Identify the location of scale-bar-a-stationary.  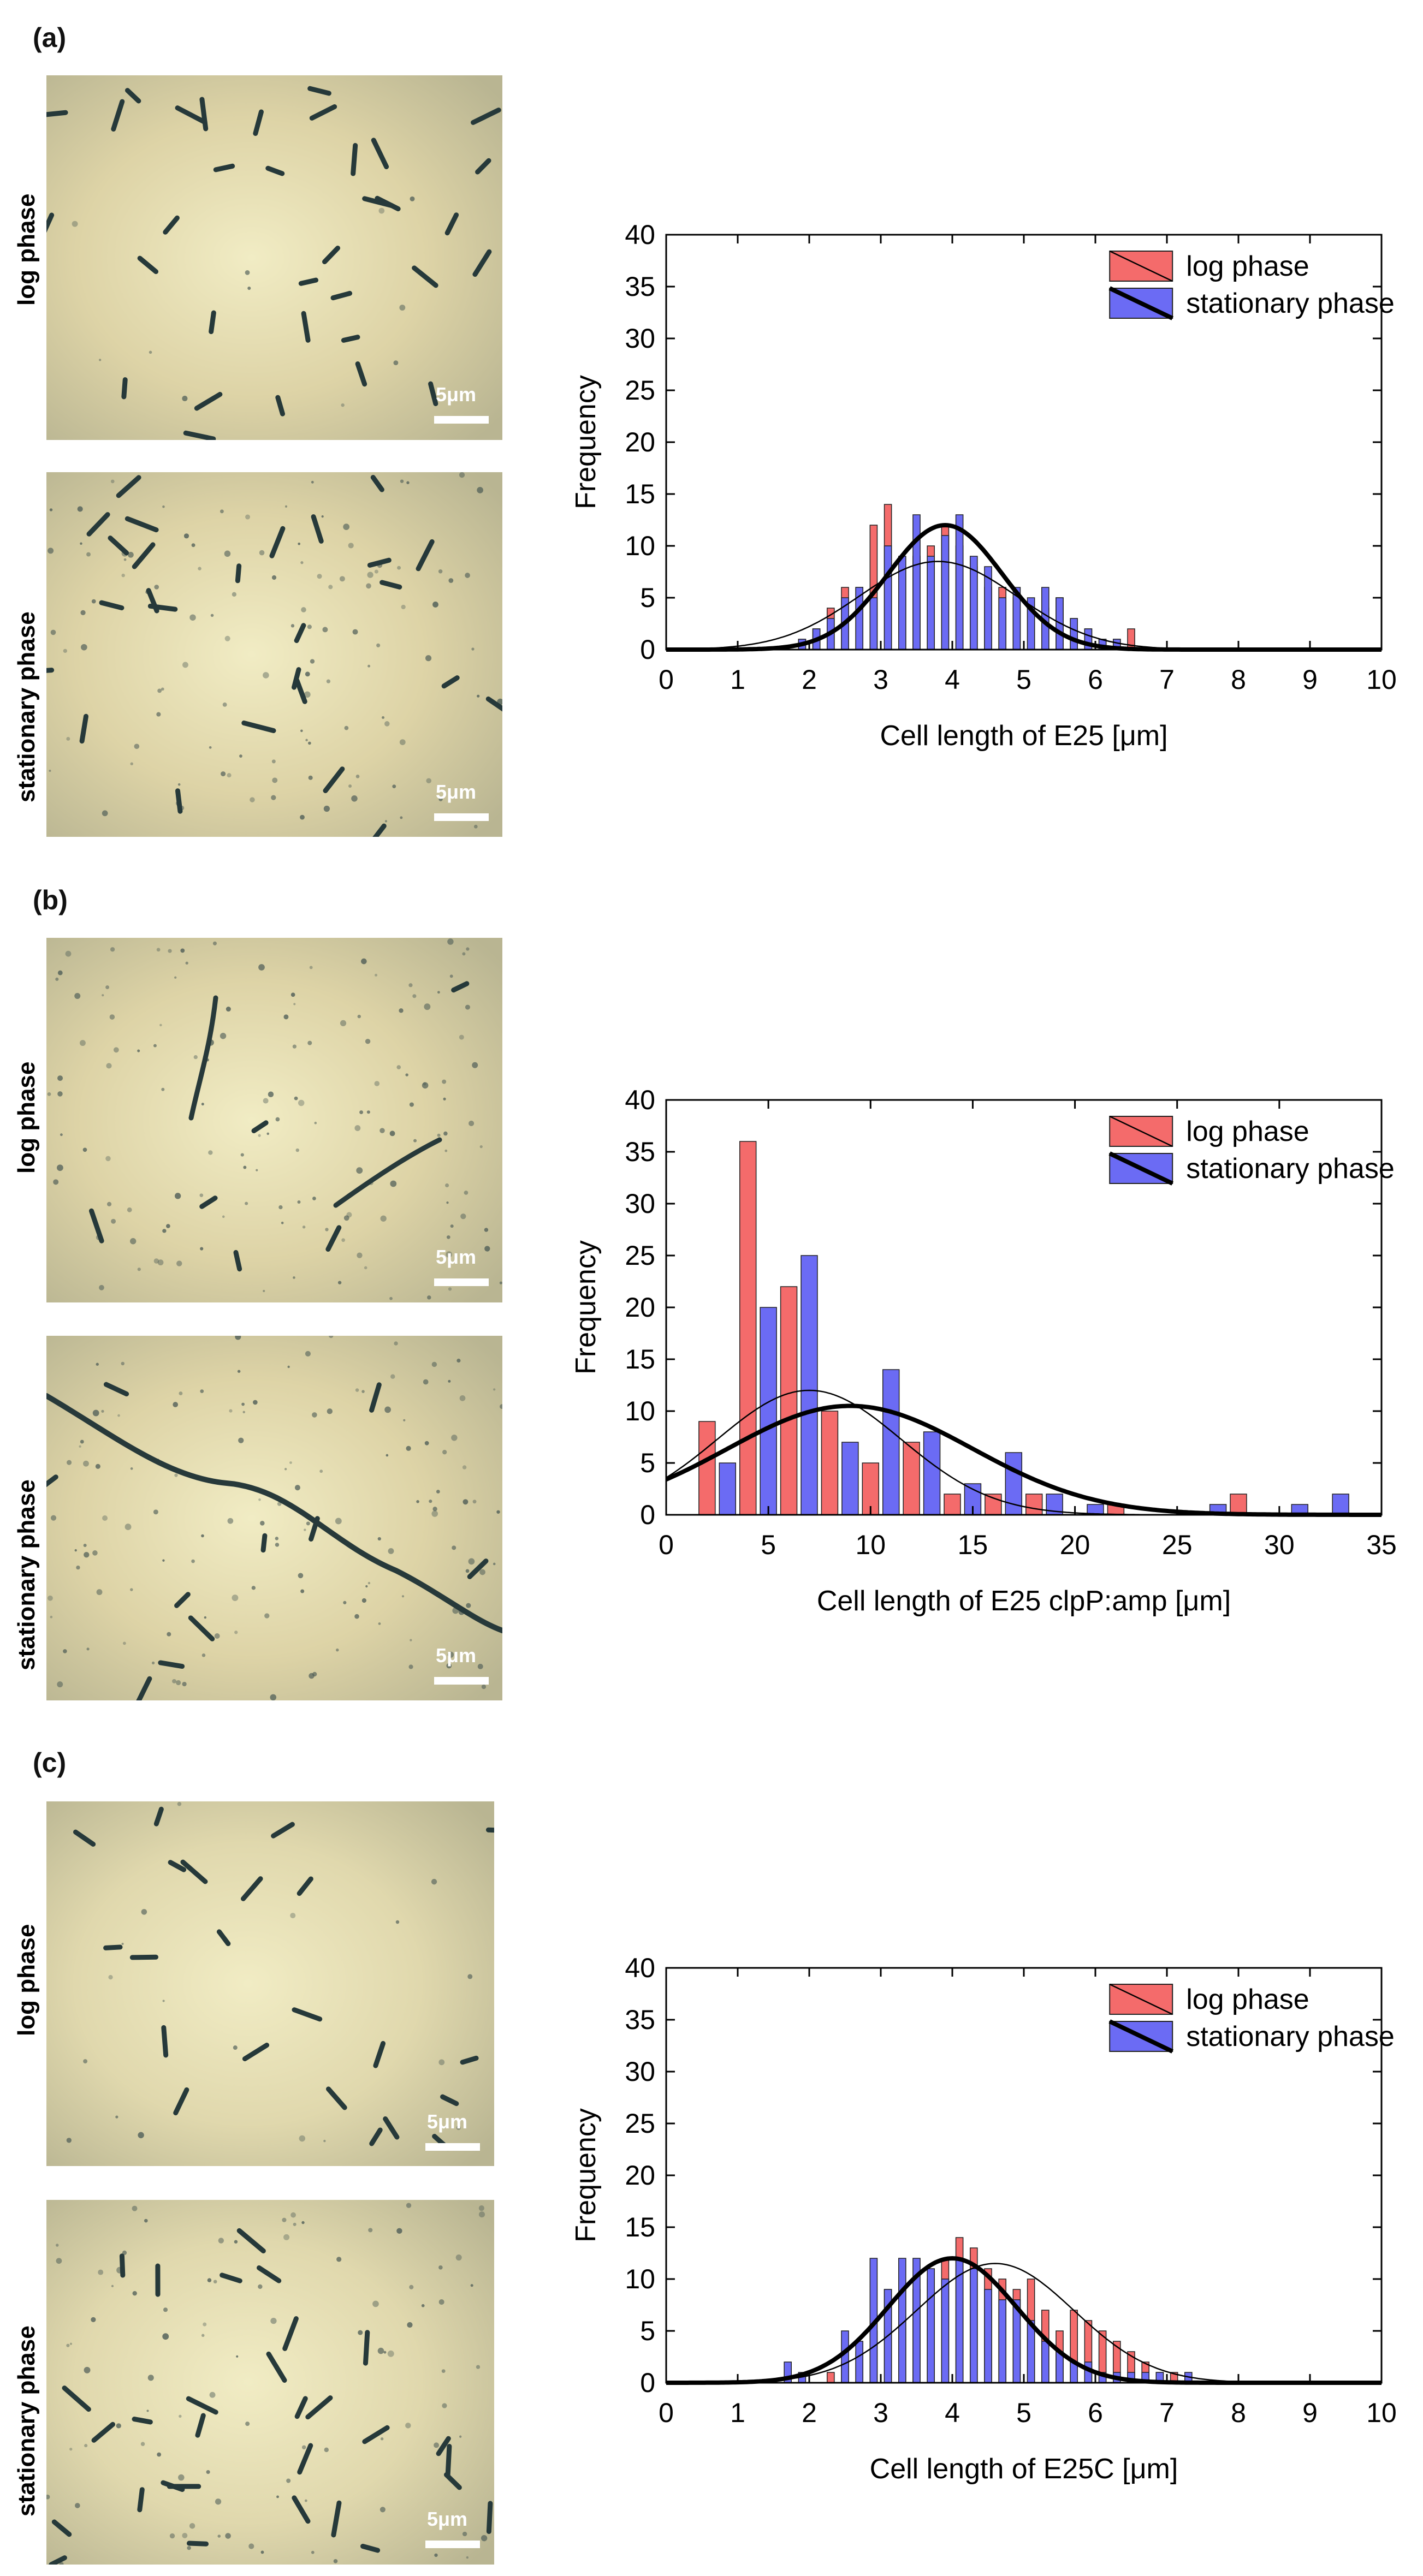
(461, 817).